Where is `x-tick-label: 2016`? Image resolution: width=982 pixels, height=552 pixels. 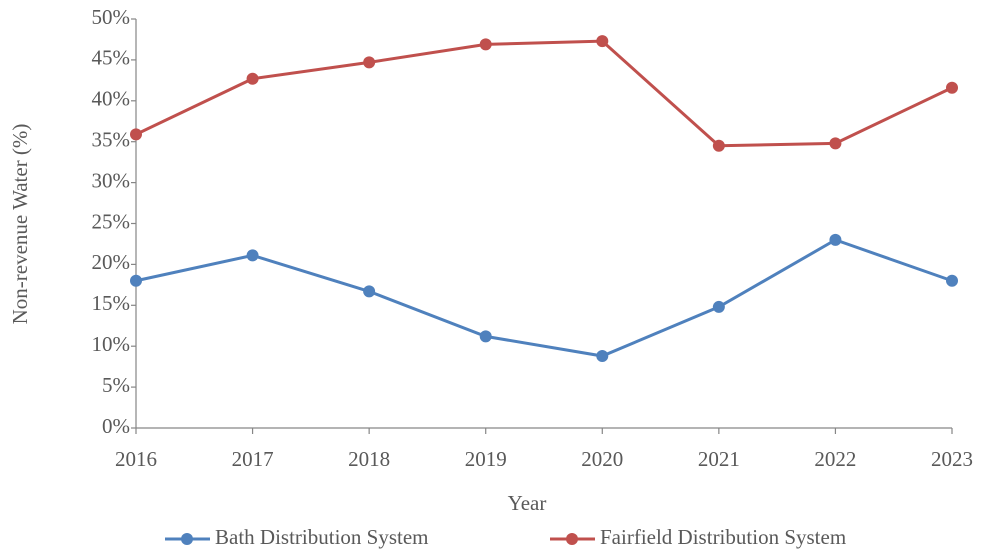 x-tick-label: 2016 is located at coordinates (136, 459).